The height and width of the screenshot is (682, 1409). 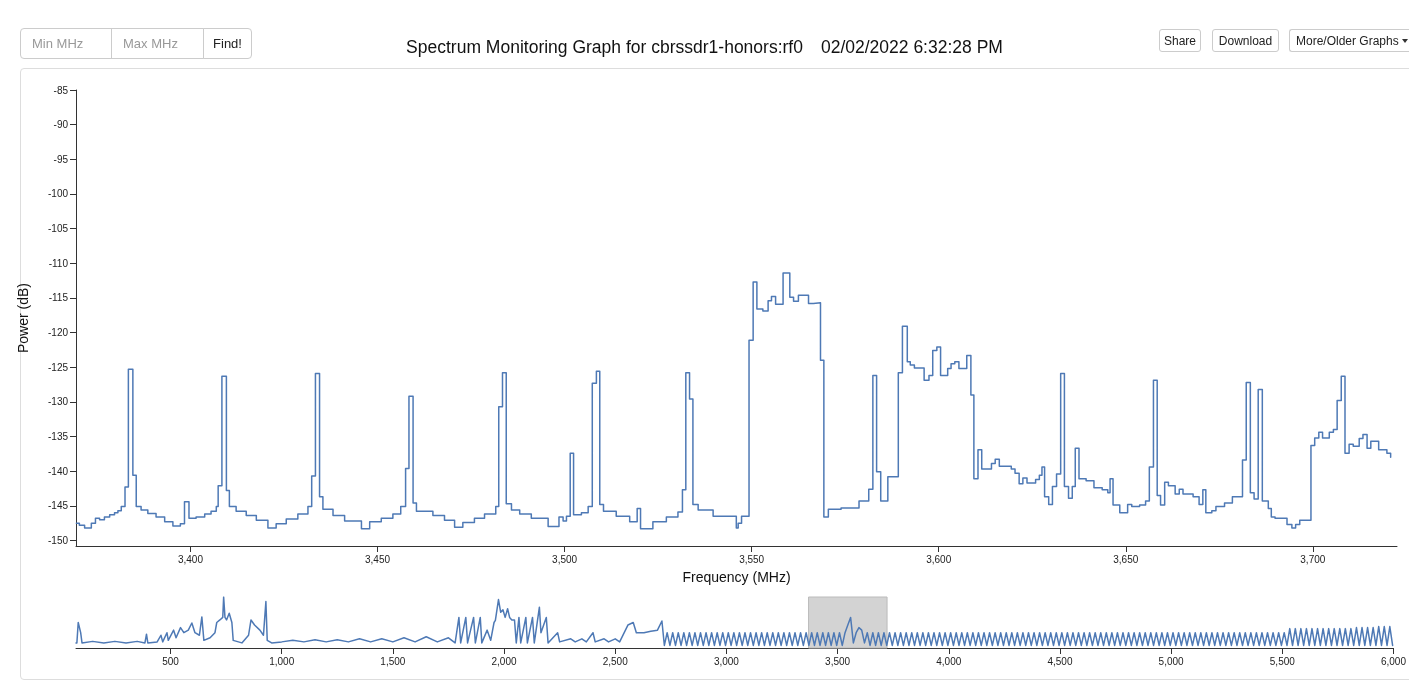 What do you see at coordinates (378, 559) in the screenshot?
I see `x-tick-label: 3,450` at bounding box center [378, 559].